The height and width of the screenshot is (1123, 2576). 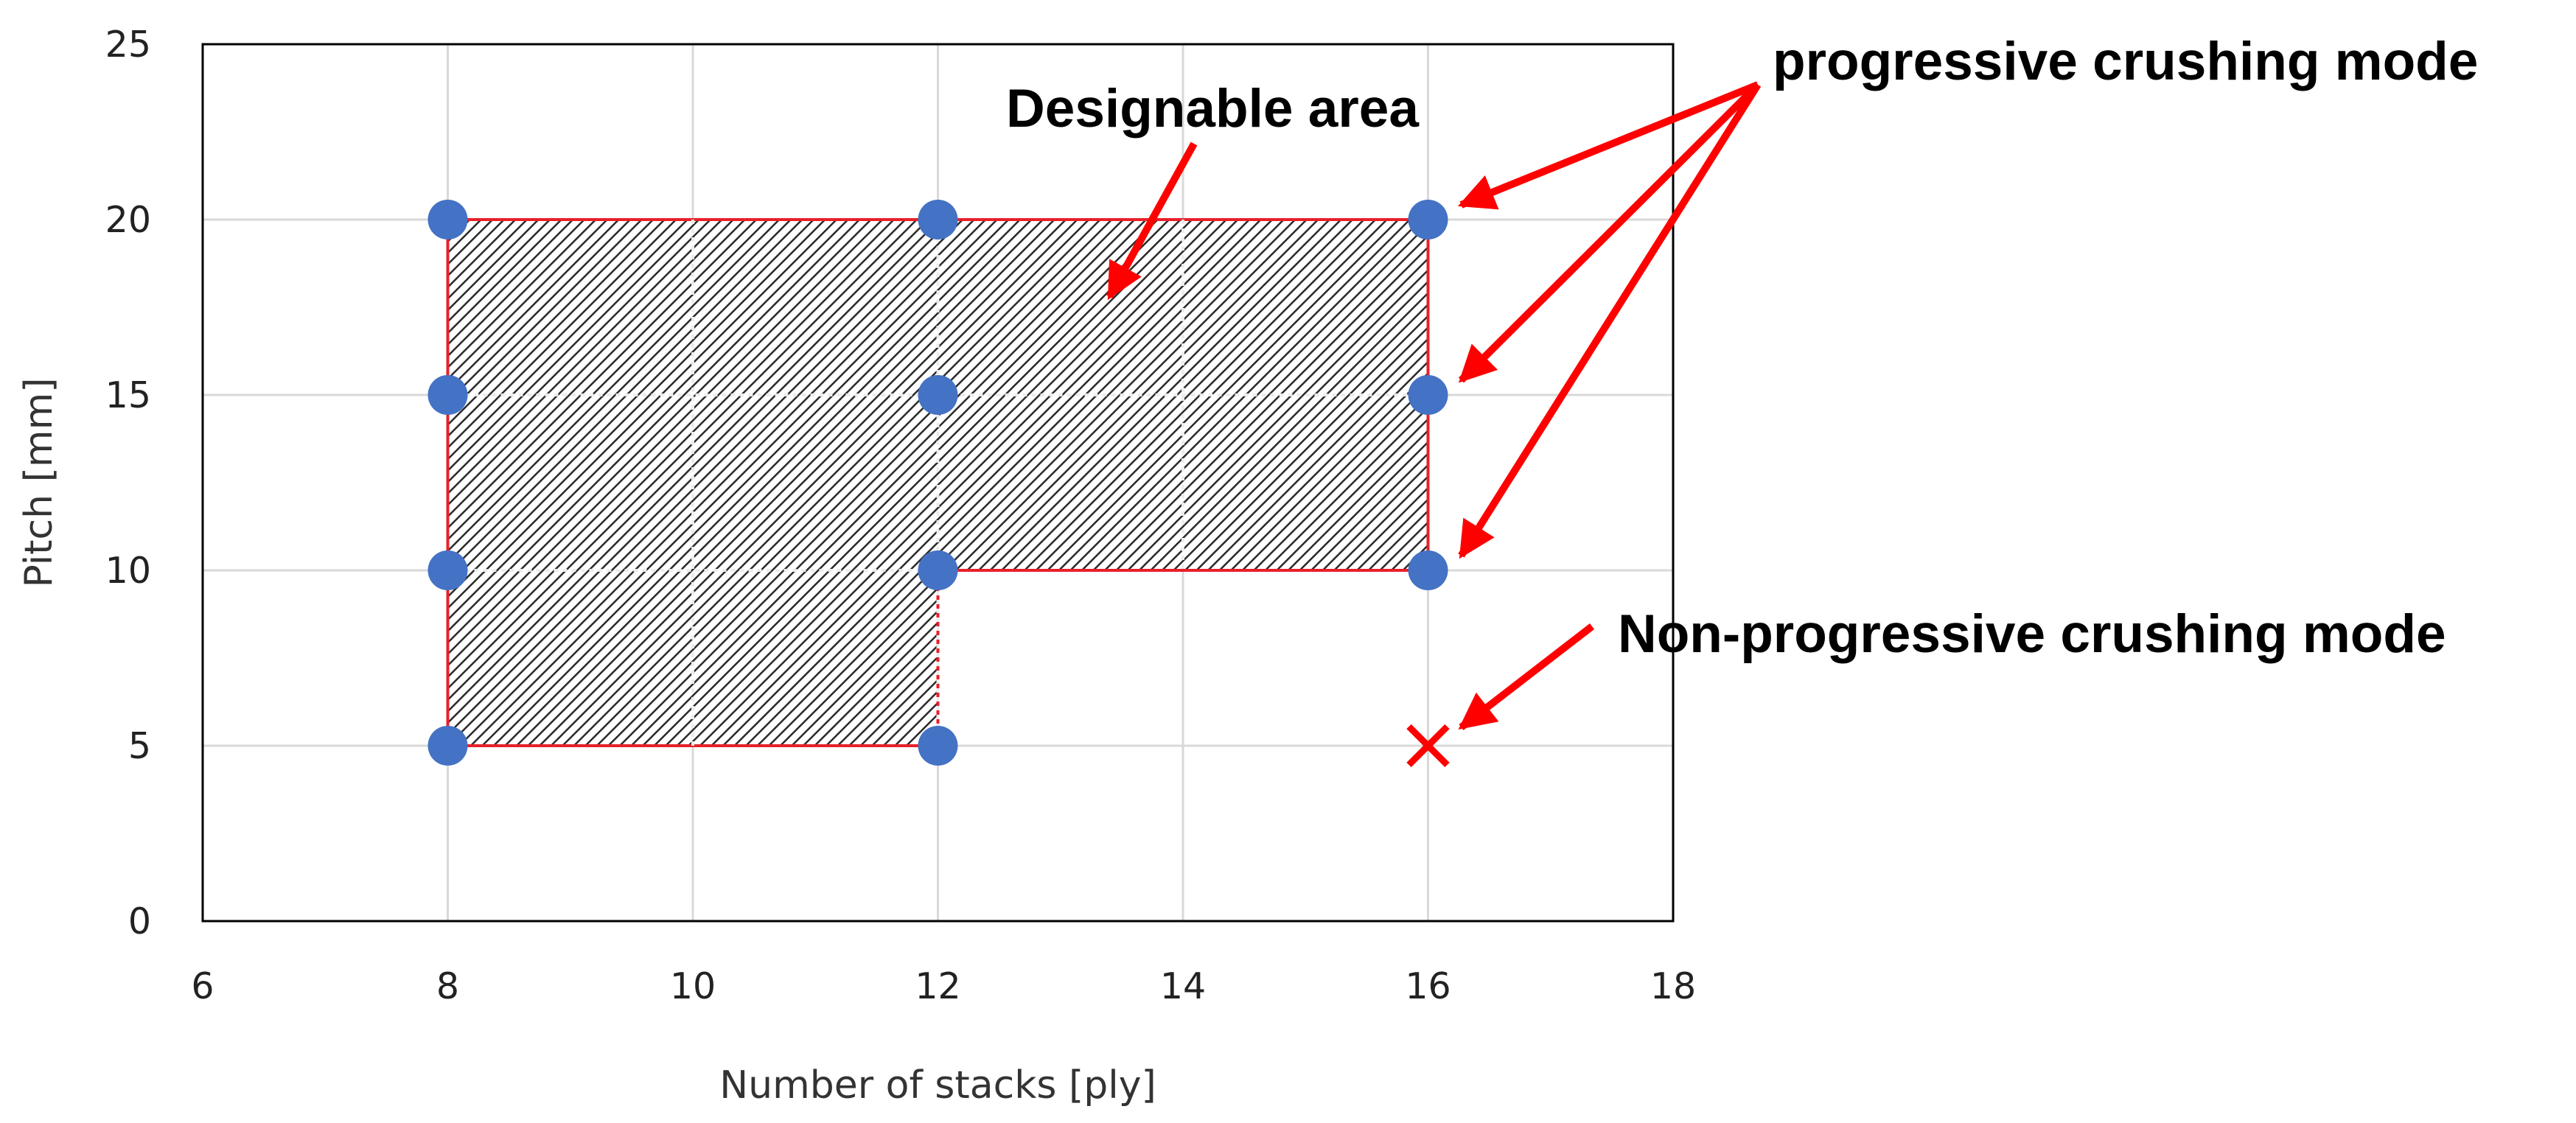 I want to click on x-tick-label: 18, so click(x=1673, y=986).